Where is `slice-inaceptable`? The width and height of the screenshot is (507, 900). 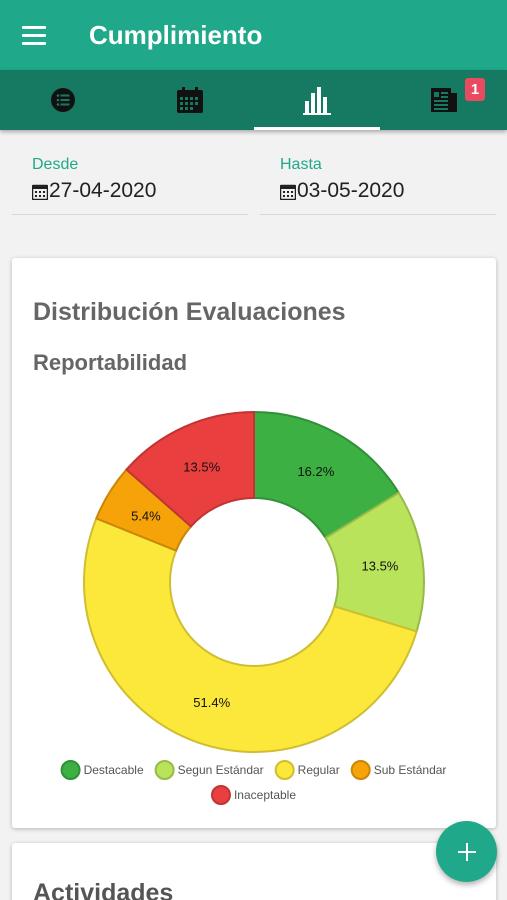
slice-inaceptable is located at coordinates (190, 469).